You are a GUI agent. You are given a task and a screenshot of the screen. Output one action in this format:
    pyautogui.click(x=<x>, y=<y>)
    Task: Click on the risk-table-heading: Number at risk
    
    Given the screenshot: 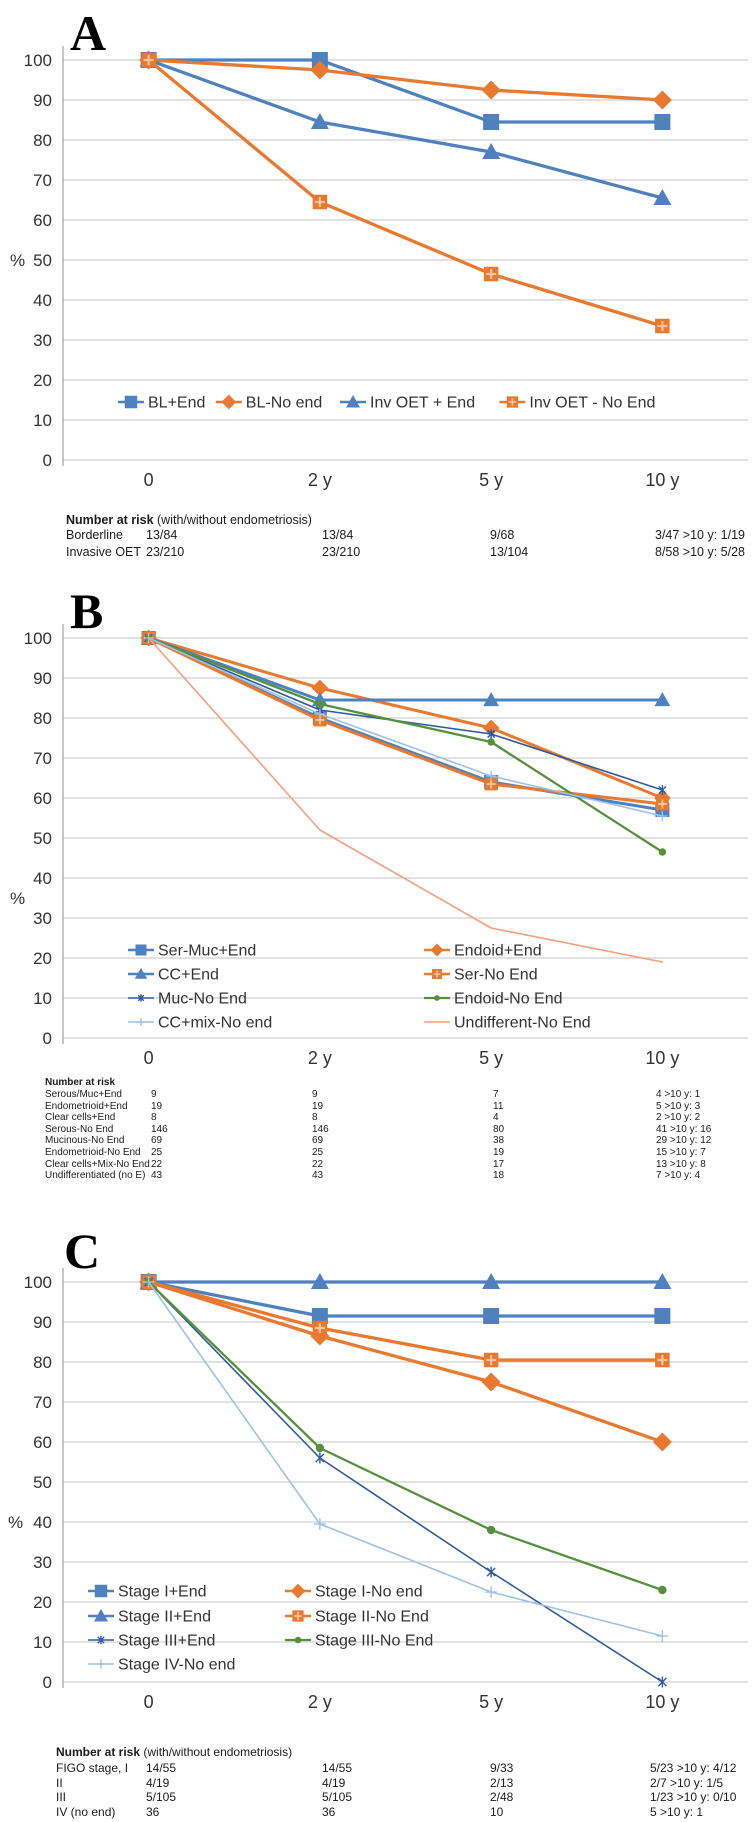 What is the action you would take?
    pyautogui.click(x=80, y=1082)
    